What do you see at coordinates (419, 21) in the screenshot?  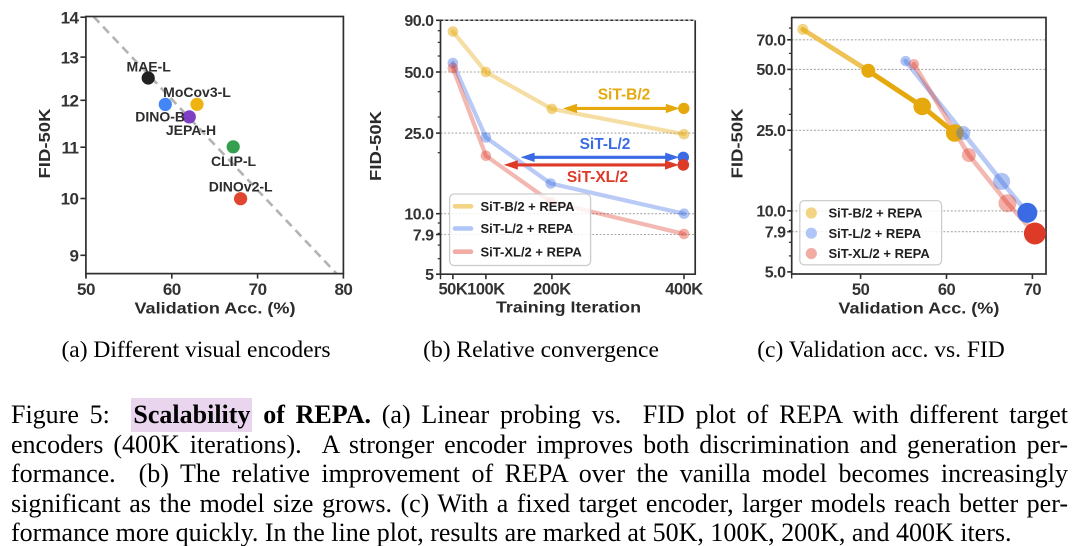 I see `svg-text: 90.0` at bounding box center [419, 21].